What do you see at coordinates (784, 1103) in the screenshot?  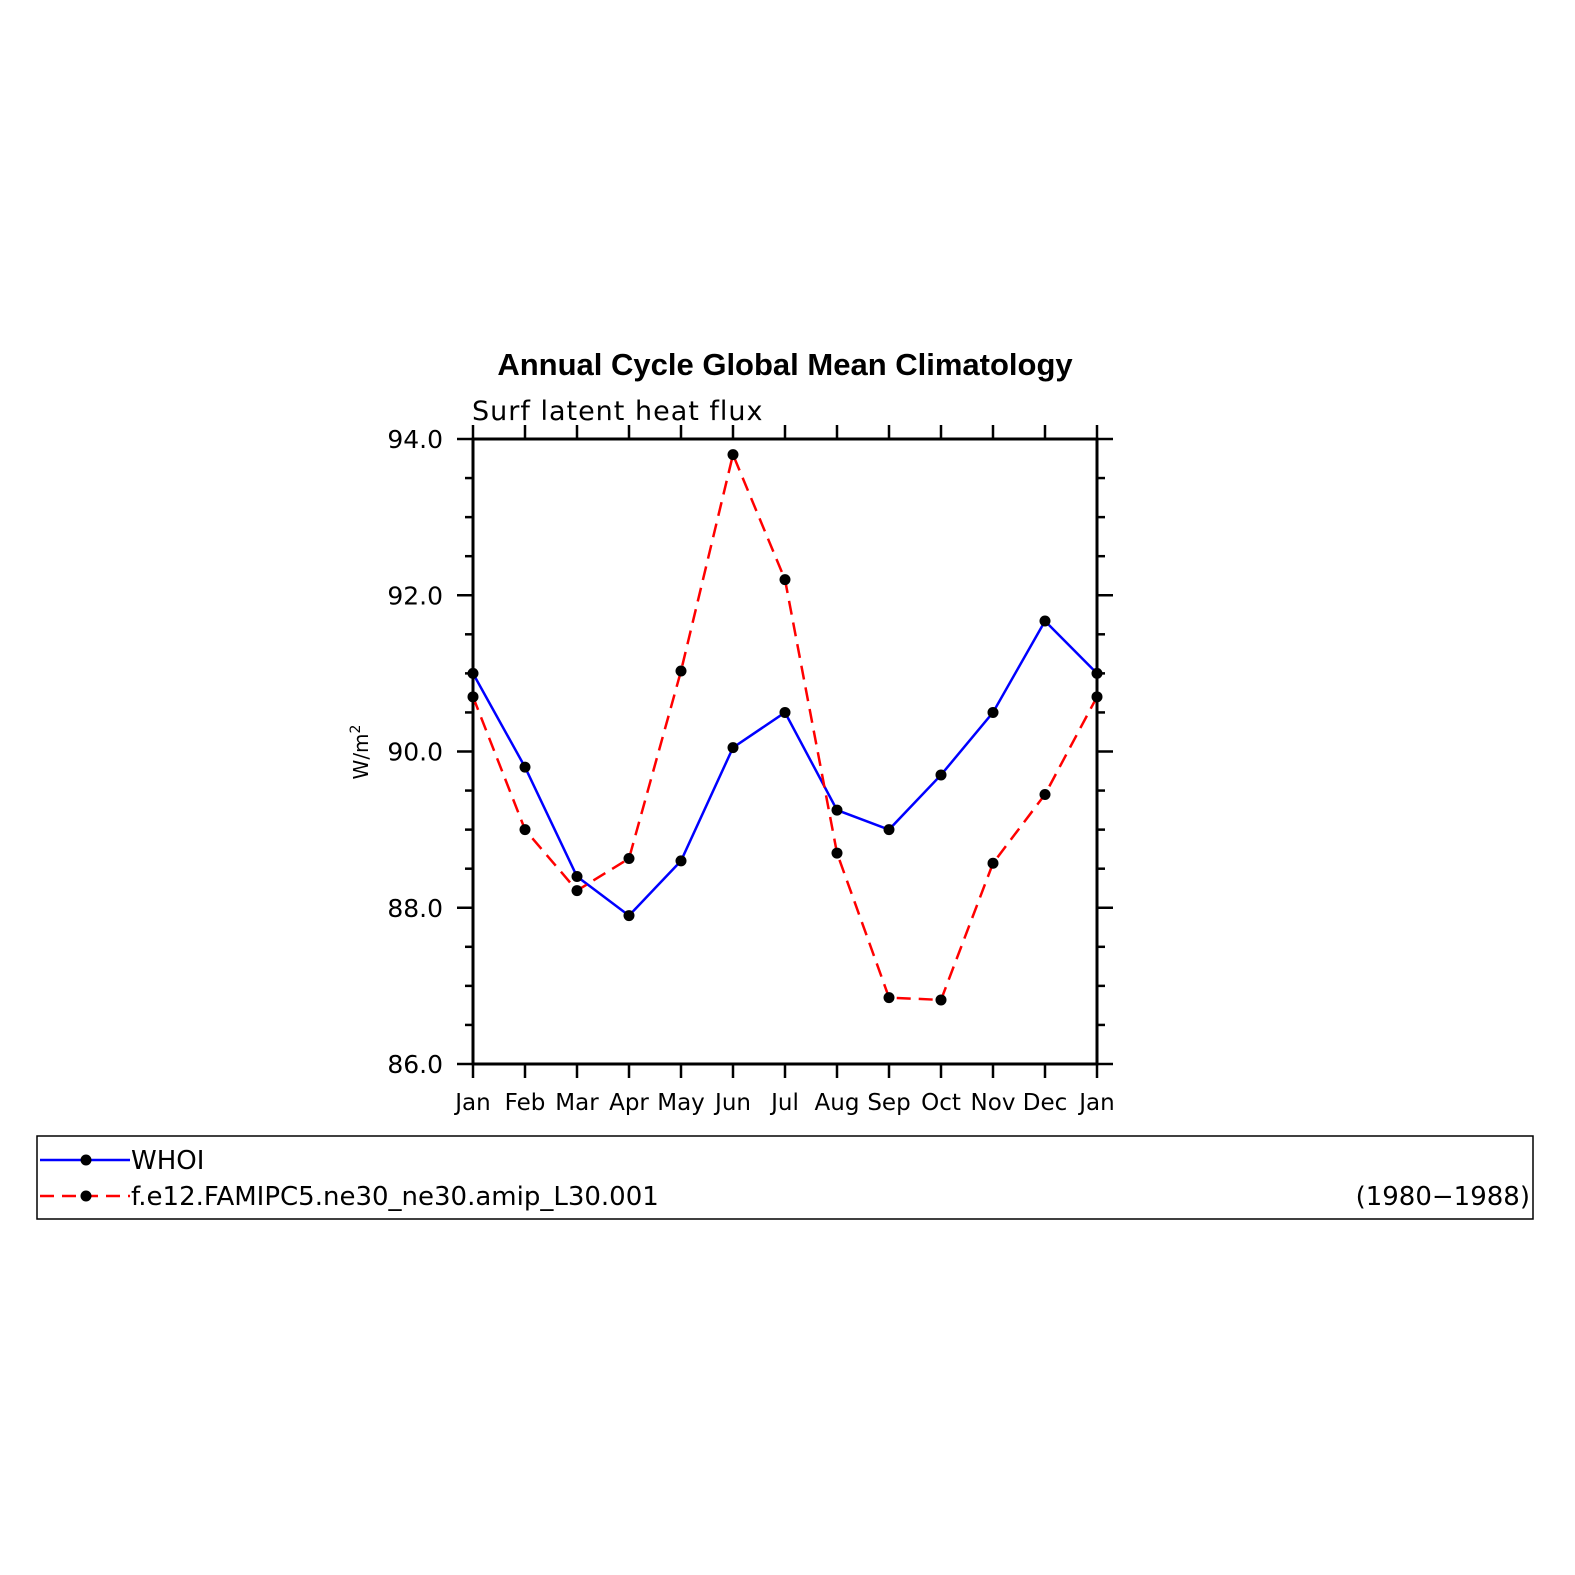 I see `x-tick-label: Jul` at bounding box center [784, 1103].